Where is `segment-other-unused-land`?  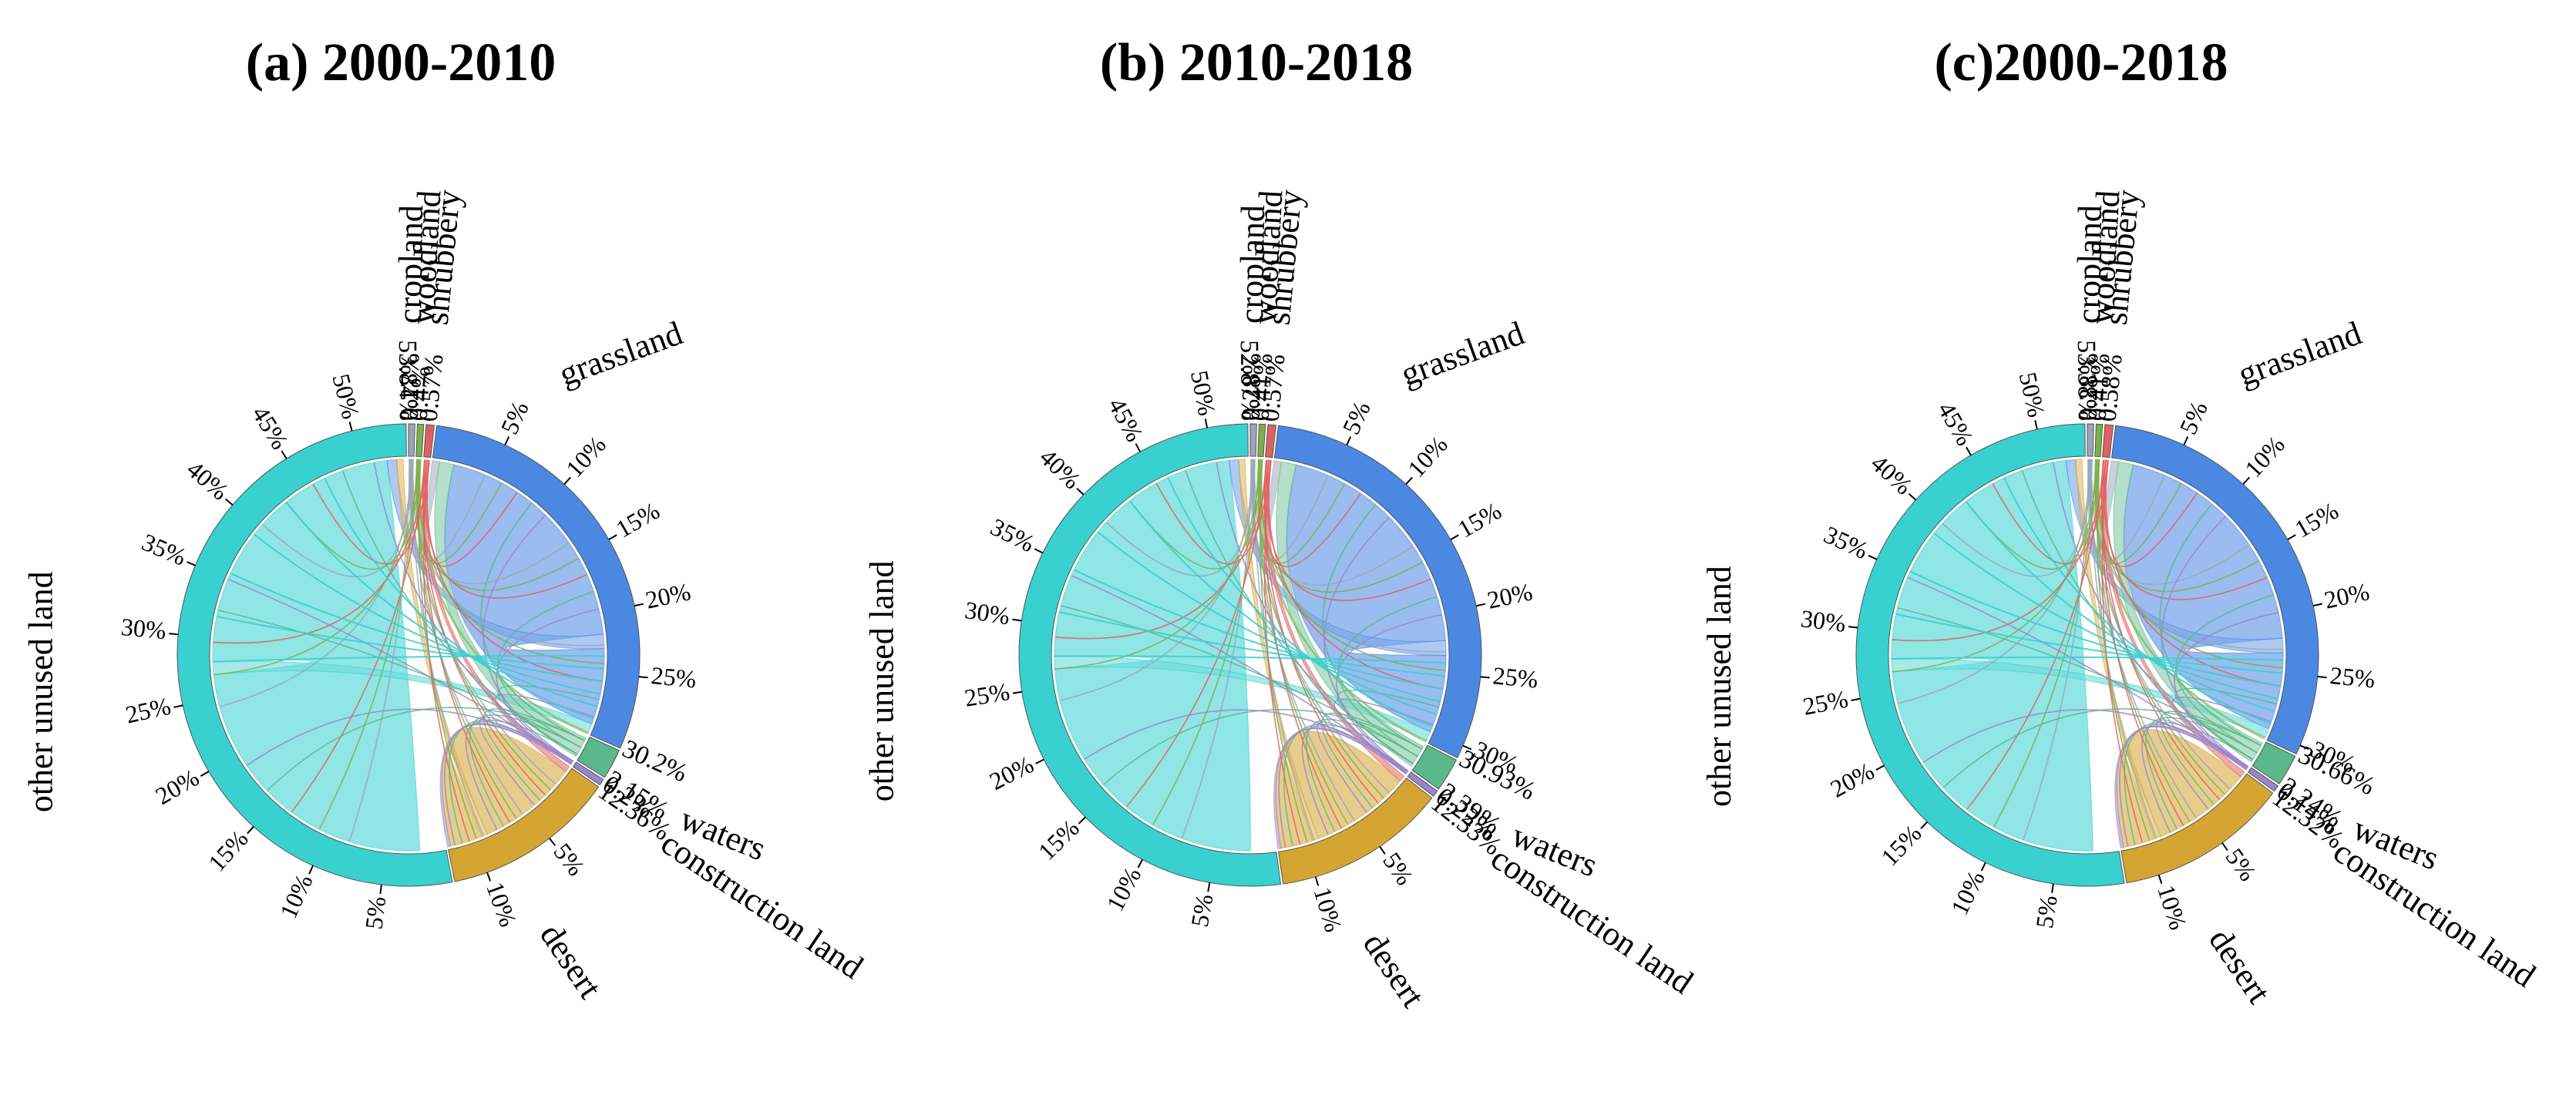 segment-other-unused-land is located at coordinates (1150, 655).